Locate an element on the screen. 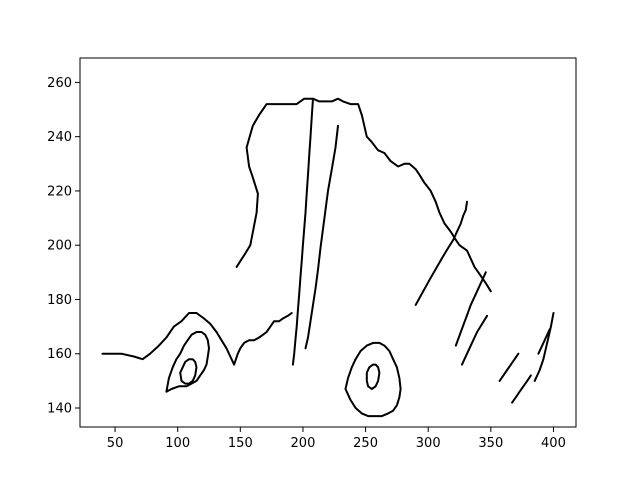 The image size is (640, 480). y-tick-label: 240 is located at coordinates (59, 137).